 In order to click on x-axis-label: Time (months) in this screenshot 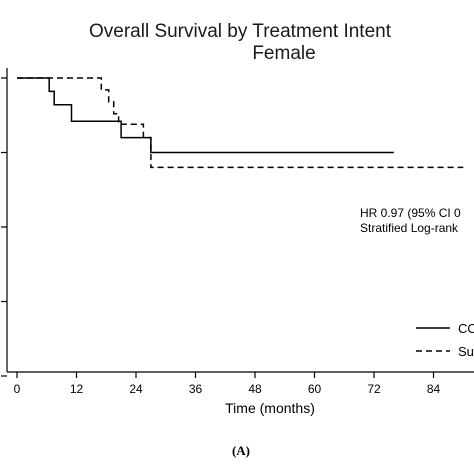, I will do `click(270, 408)`.